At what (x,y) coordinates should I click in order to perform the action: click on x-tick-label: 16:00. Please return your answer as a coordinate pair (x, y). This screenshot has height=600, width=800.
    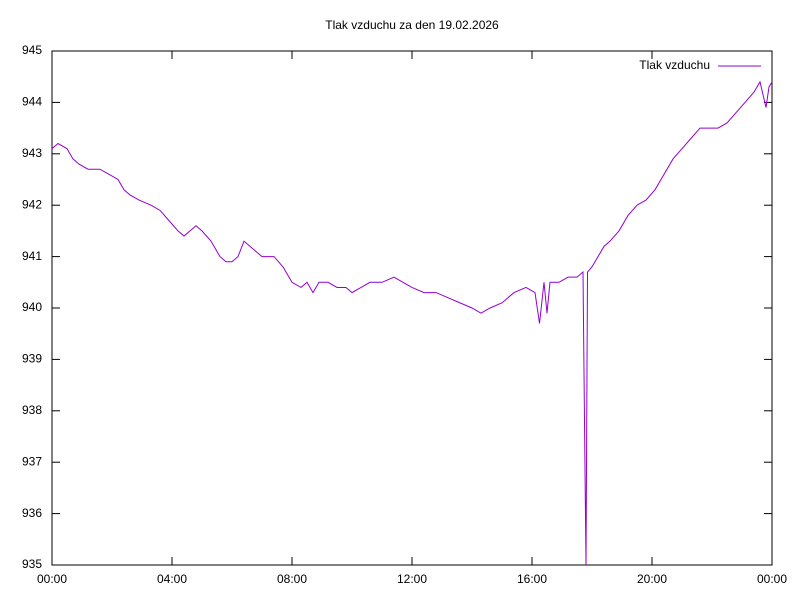
    Looking at the image, I should click on (532, 579).